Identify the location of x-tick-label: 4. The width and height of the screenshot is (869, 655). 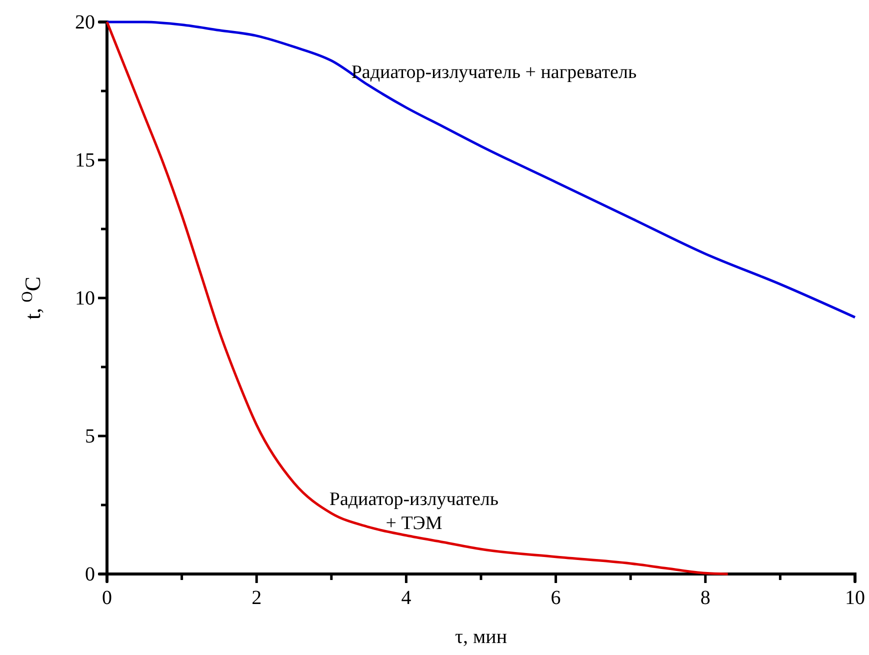
(406, 598).